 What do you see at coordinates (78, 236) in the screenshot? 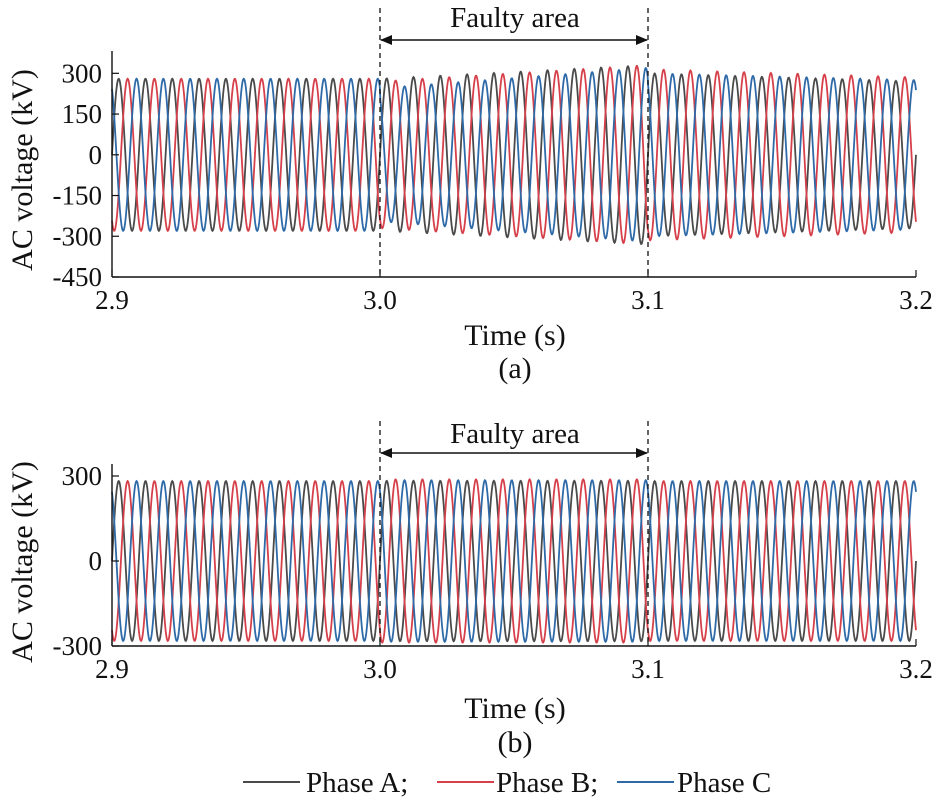
I see `y-tick-label-a: -300` at bounding box center [78, 236].